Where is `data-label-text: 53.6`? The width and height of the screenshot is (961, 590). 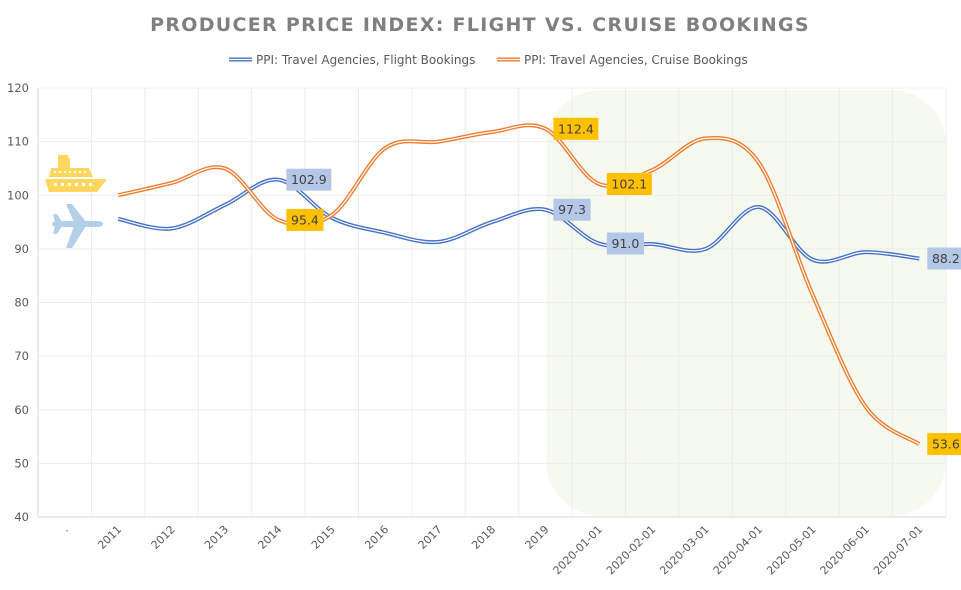
data-label-text: 53.6 is located at coordinates (946, 444).